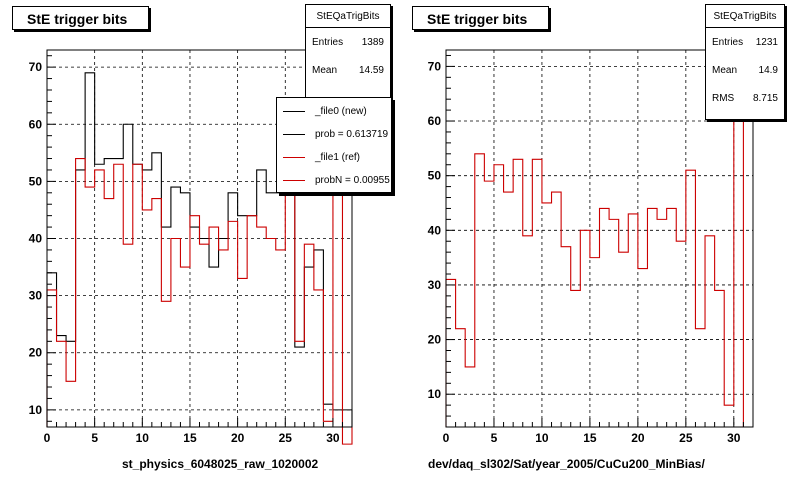 This screenshot has width=800, height=480. Describe the element at coordinates (190, 438) in the screenshot. I see `left-x-tick-label-15: 15` at that location.